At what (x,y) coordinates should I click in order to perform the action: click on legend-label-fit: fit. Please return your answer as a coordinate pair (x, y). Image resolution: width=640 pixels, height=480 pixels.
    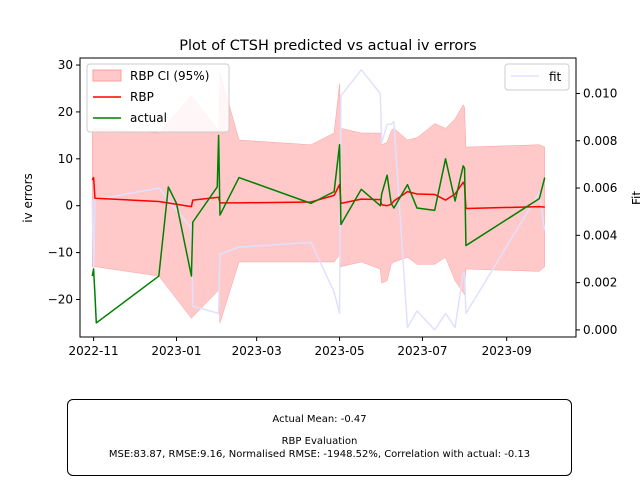
    Looking at the image, I should click on (555, 77).